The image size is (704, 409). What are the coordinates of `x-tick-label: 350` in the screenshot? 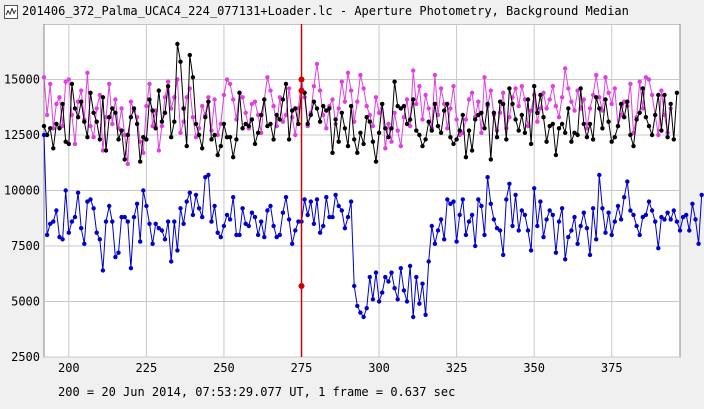 It's located at (534, 368).